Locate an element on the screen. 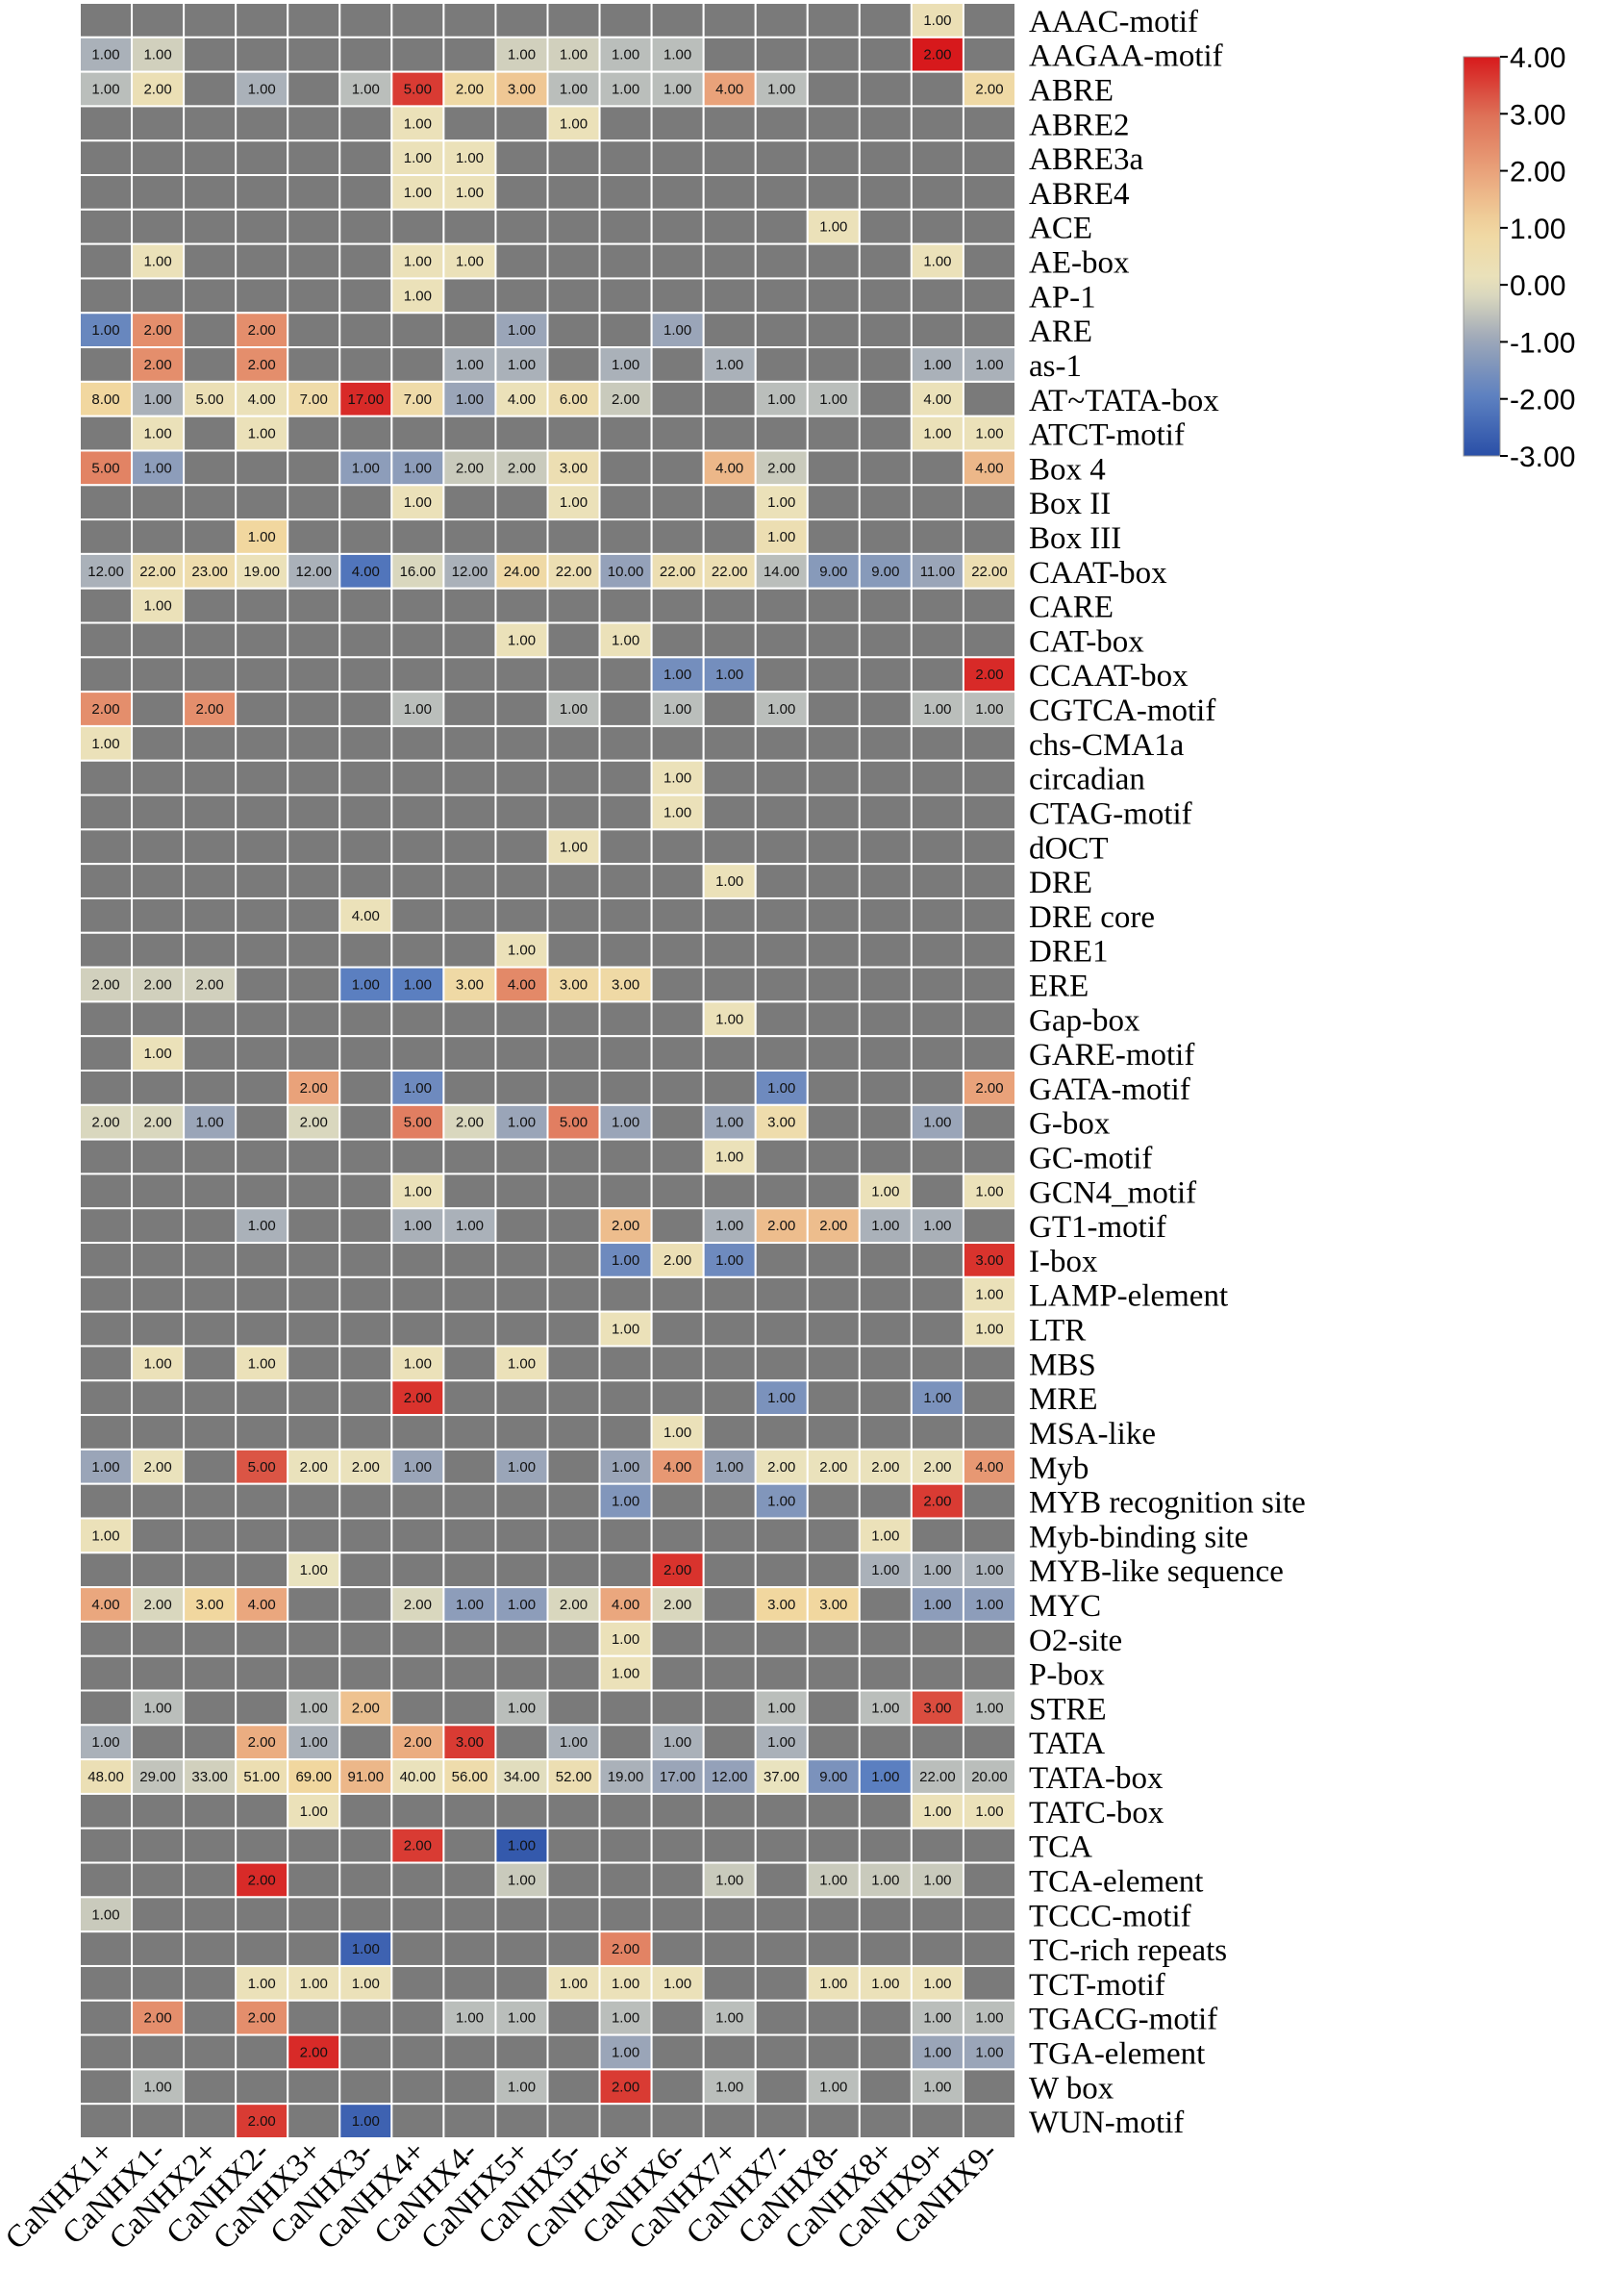 This screenshot has width=1602, height=2296. row-label: LTR is located at coordinates (1057, 1331).